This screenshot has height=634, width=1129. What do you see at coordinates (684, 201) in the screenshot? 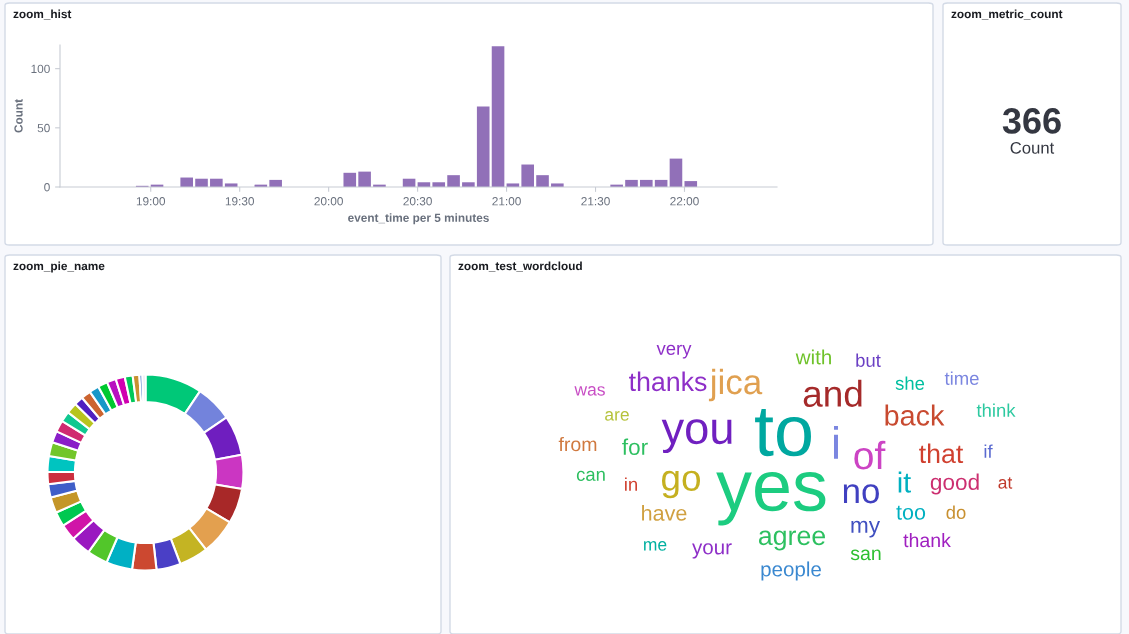
I see `x-tick-label: 22:00` at bounding box center [684, 201].